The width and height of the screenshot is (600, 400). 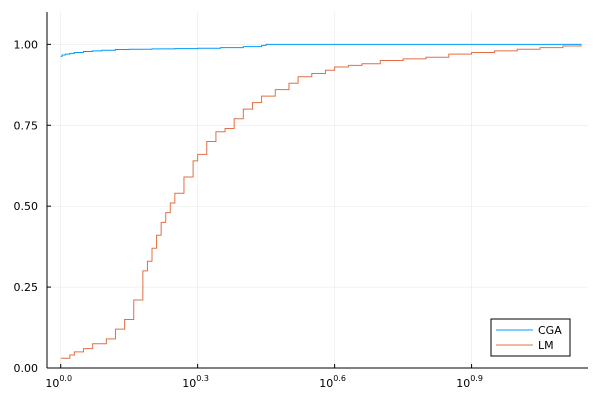 I want to click on x-tick-exponent: 0.0, so click(x=65, y=378).